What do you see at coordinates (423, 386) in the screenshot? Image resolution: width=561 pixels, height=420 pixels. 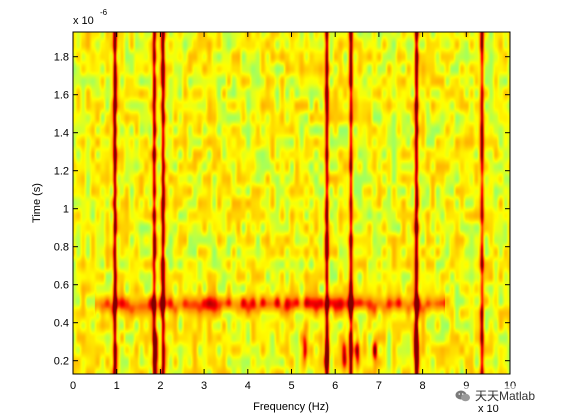 I see `x-tick-label: 8` at bounding box center [423, 386].